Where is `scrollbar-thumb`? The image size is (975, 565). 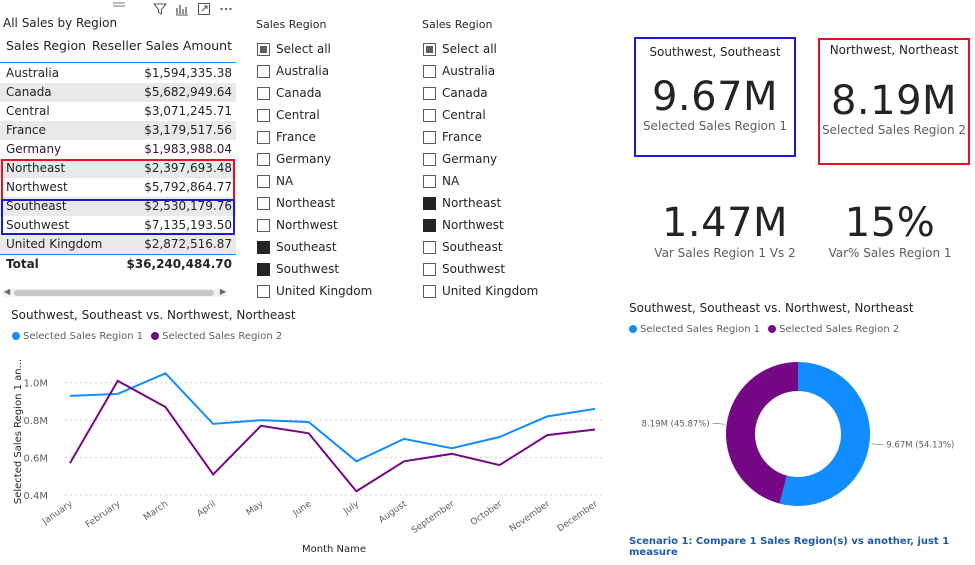
scrollbar-thumb is located at coordinates (114, 293).